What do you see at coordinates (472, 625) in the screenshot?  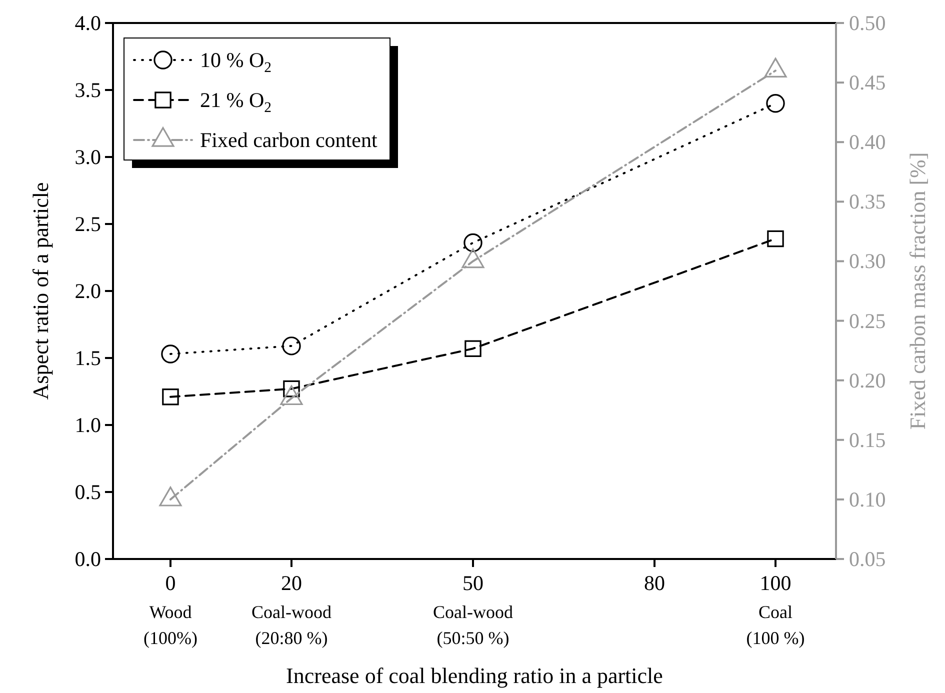 I see `text: Coal-wood (50:50 %)` at bounding box center [472, 625].